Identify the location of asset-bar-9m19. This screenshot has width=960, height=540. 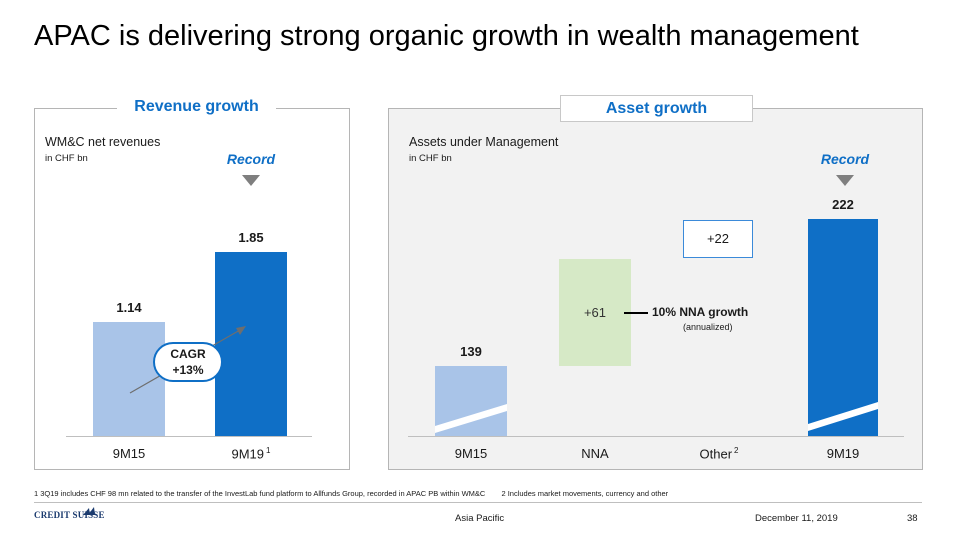
(843, 327).